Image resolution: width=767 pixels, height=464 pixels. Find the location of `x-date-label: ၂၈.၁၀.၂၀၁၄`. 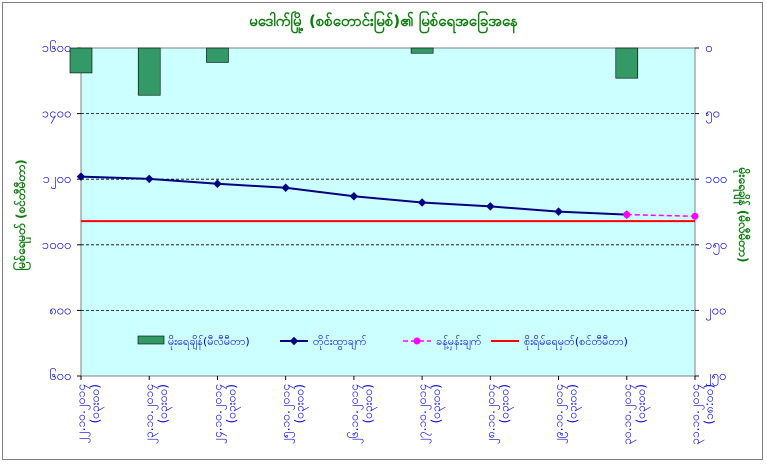

x-date-label: ၂၈.၁၀.၂၀၁၄ is located at coordinates (491, 414).